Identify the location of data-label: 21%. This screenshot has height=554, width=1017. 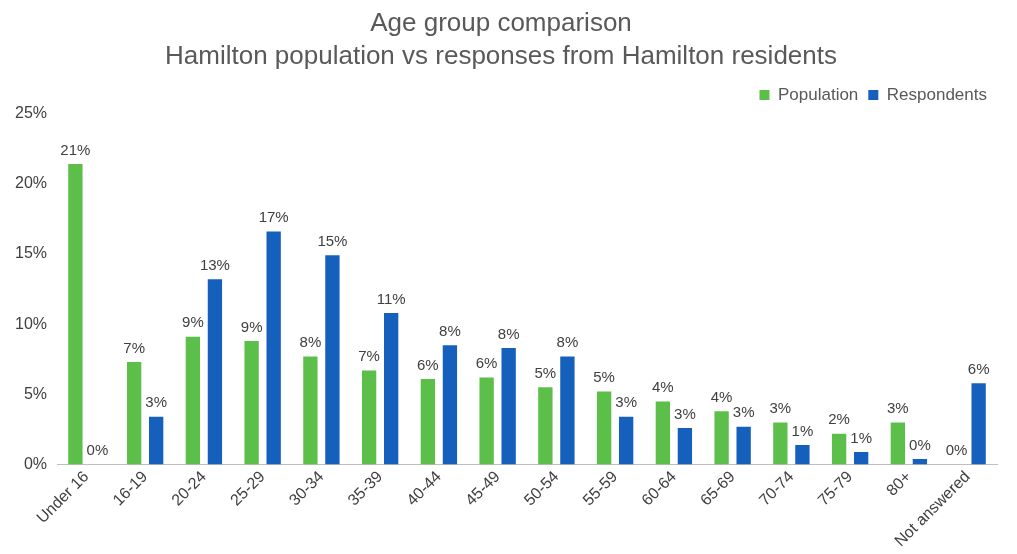
(75, 149).